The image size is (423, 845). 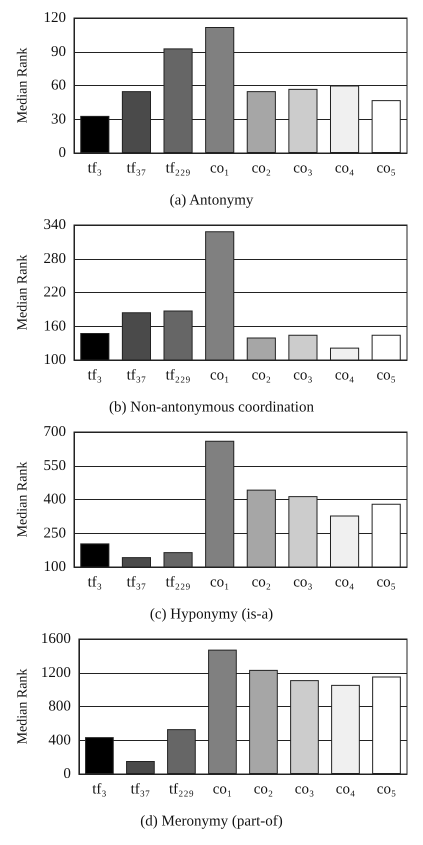 What do you see at coordinates (212, 614) in the screenshot?
I see `text: (c) Hyponymy (is-a)` at bounding box center [212, 614].